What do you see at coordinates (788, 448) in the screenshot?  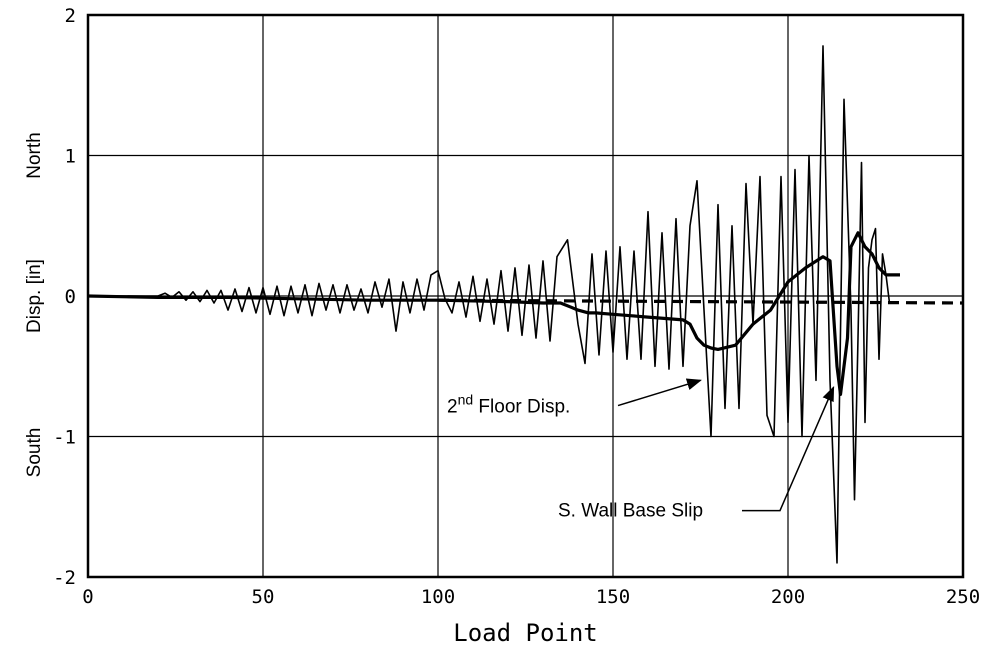 I see `annotation-arrow-base-slip` at bounding box center [788, 448].